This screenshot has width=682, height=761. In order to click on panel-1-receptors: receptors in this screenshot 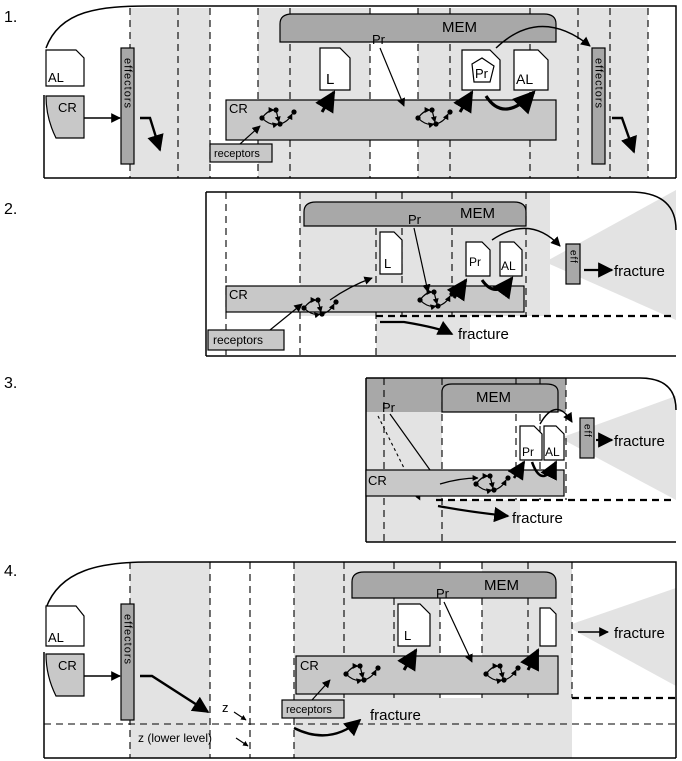, I will do `click(237, 154)`.